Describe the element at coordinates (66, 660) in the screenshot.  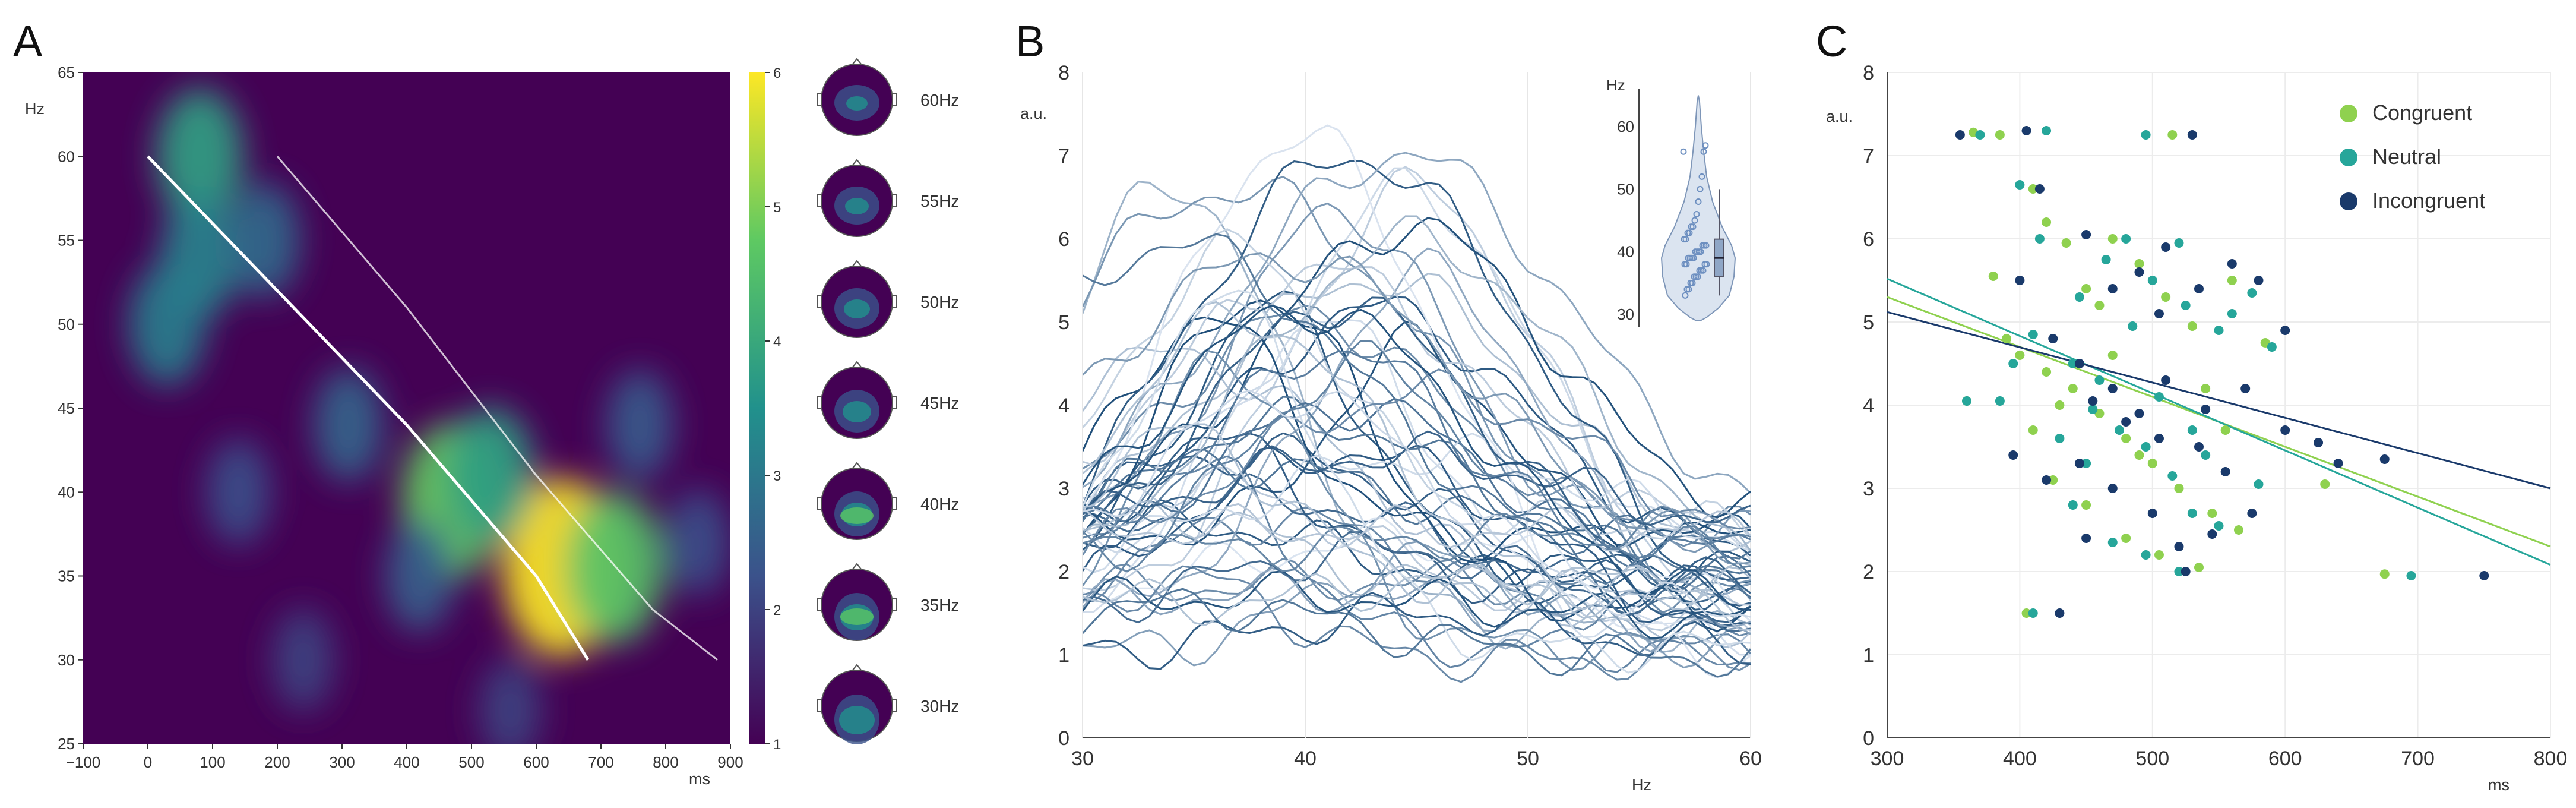
I see `y-tick-label: 30` at that location.